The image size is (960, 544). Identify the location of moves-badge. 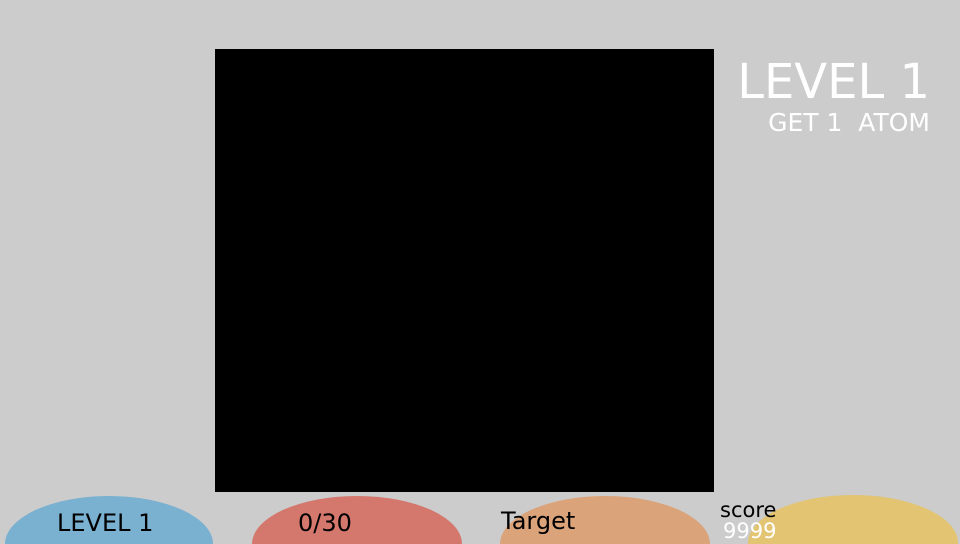
(357, 520).